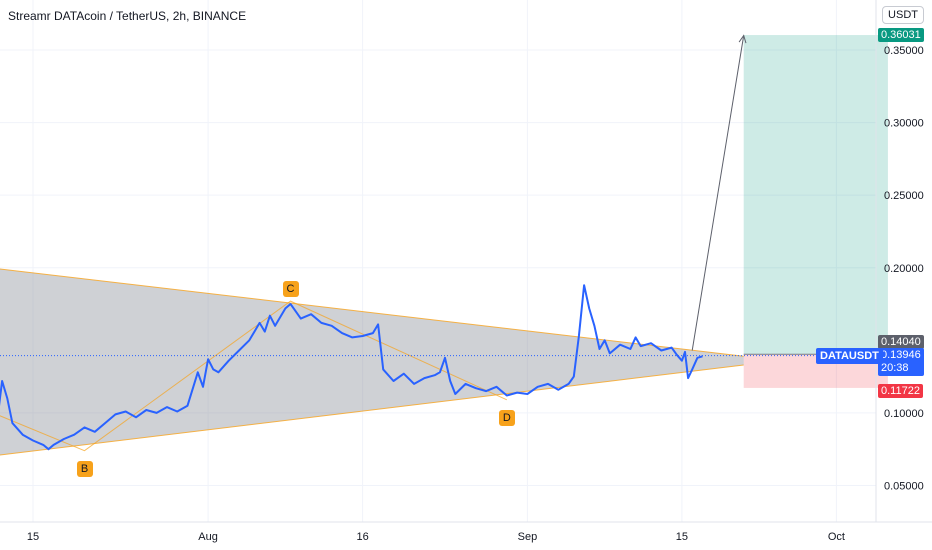  Describe the element at coordinates (84, 468) in the screenshot. I see `wave-label-b: B` at that location.